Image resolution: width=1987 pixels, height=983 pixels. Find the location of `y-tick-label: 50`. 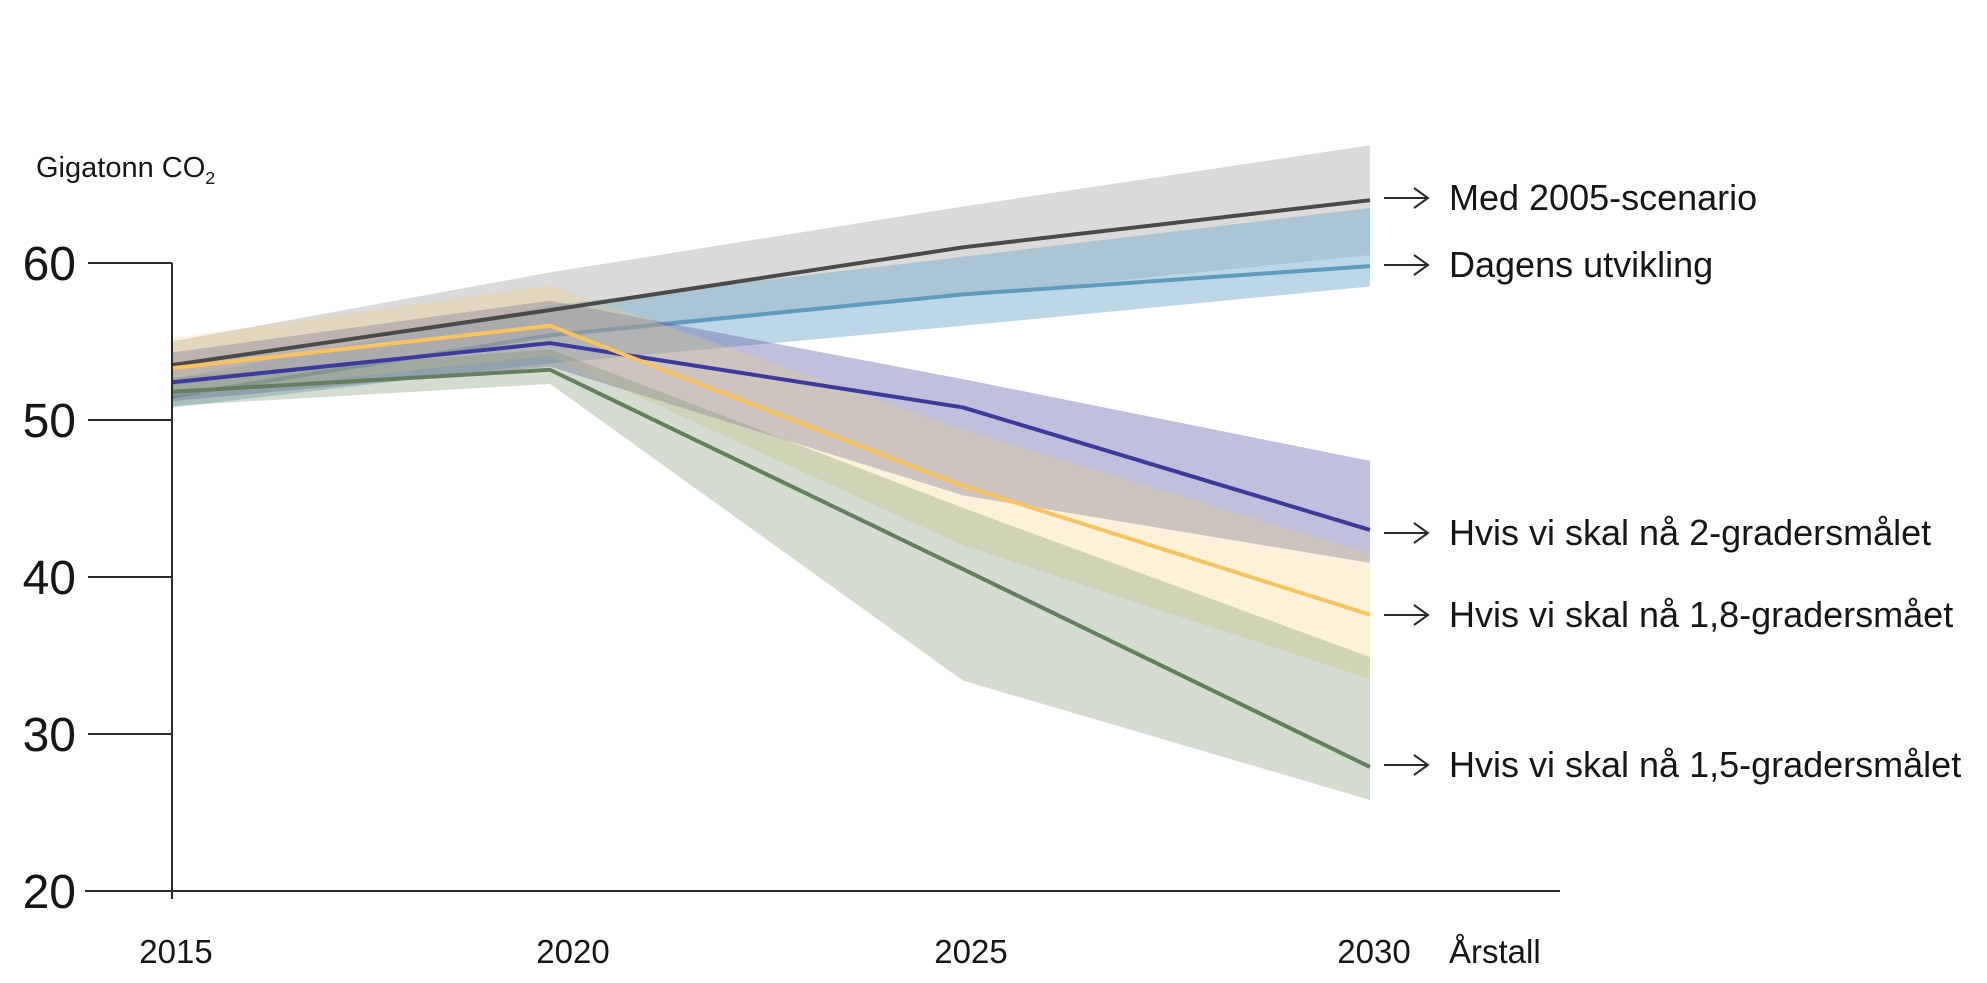

y-tick-label: 50 is located at coordinates (49, 421).